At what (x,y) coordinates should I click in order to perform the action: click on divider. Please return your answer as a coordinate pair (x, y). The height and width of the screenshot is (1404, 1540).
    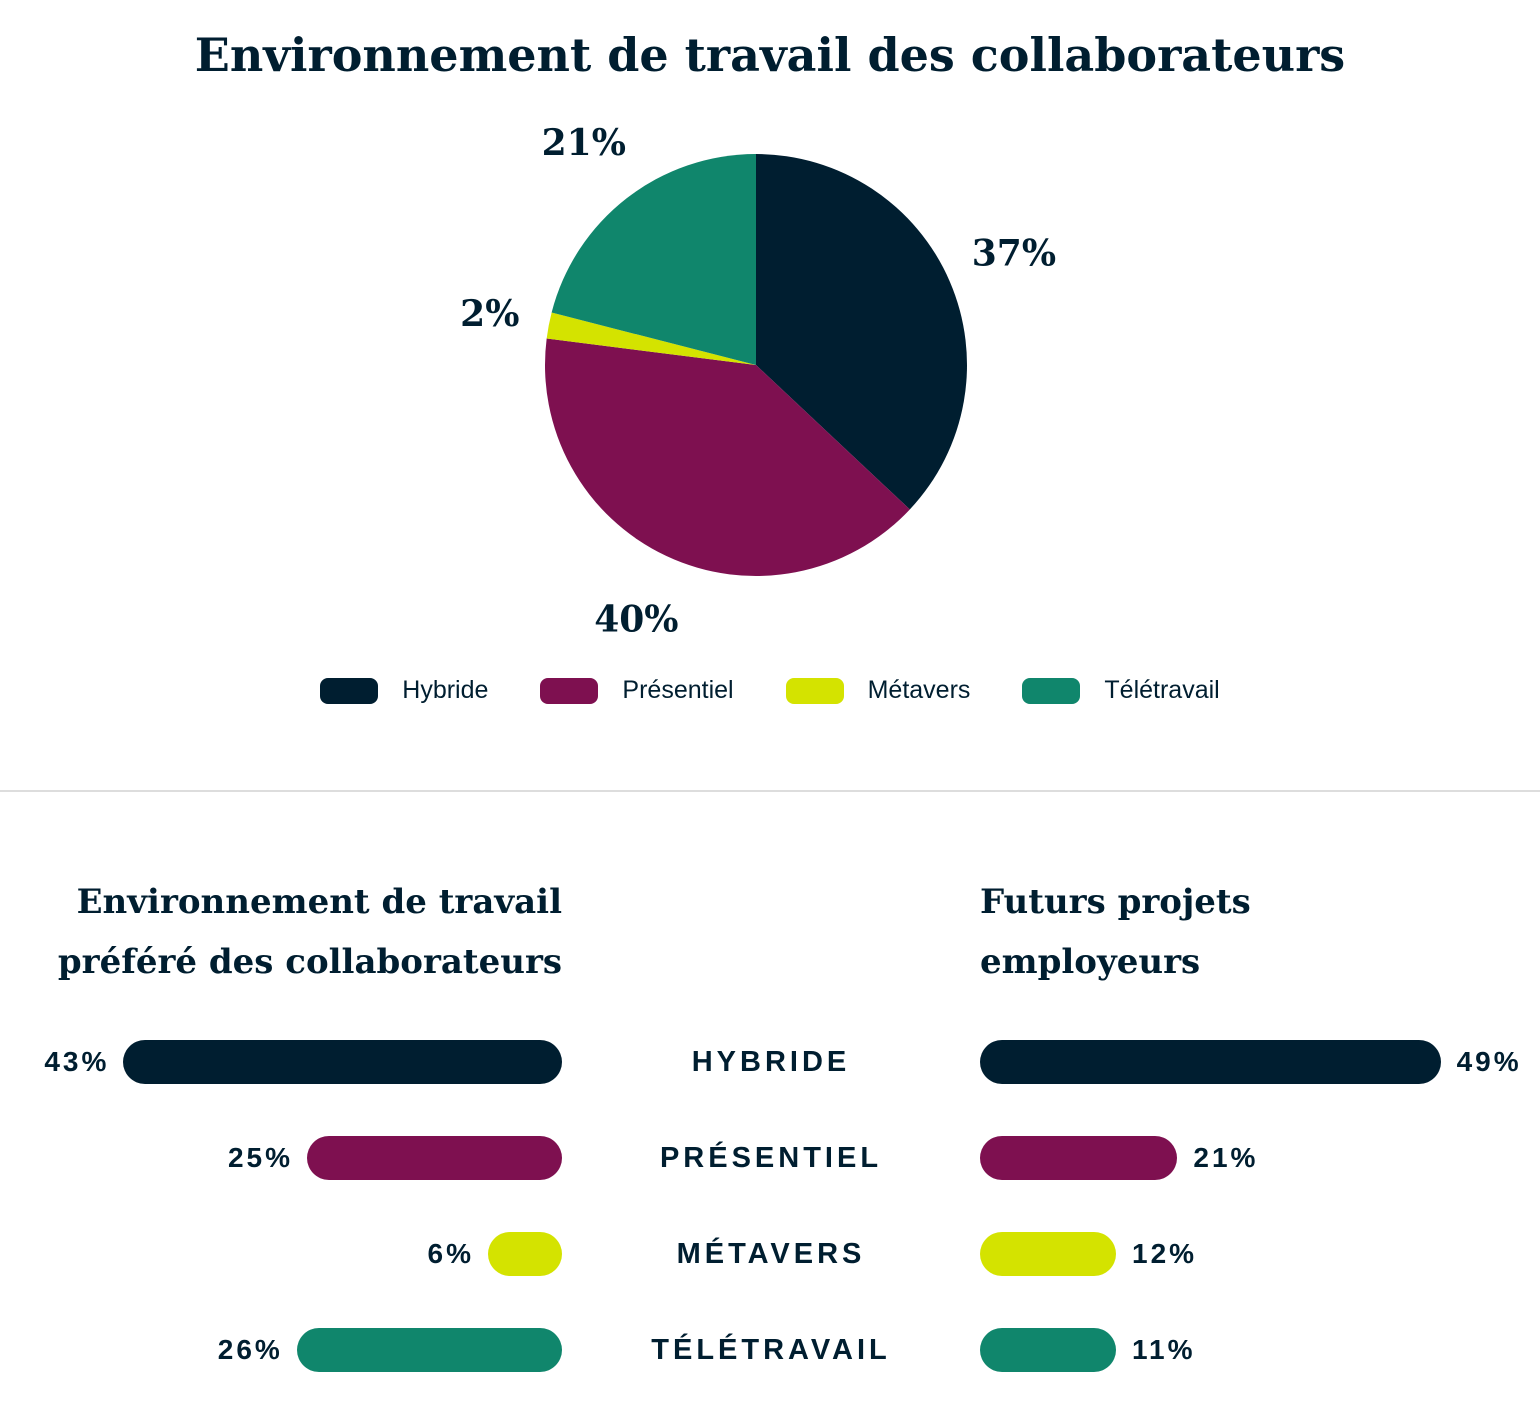
    Looking at the image, I should click on (770, 791).